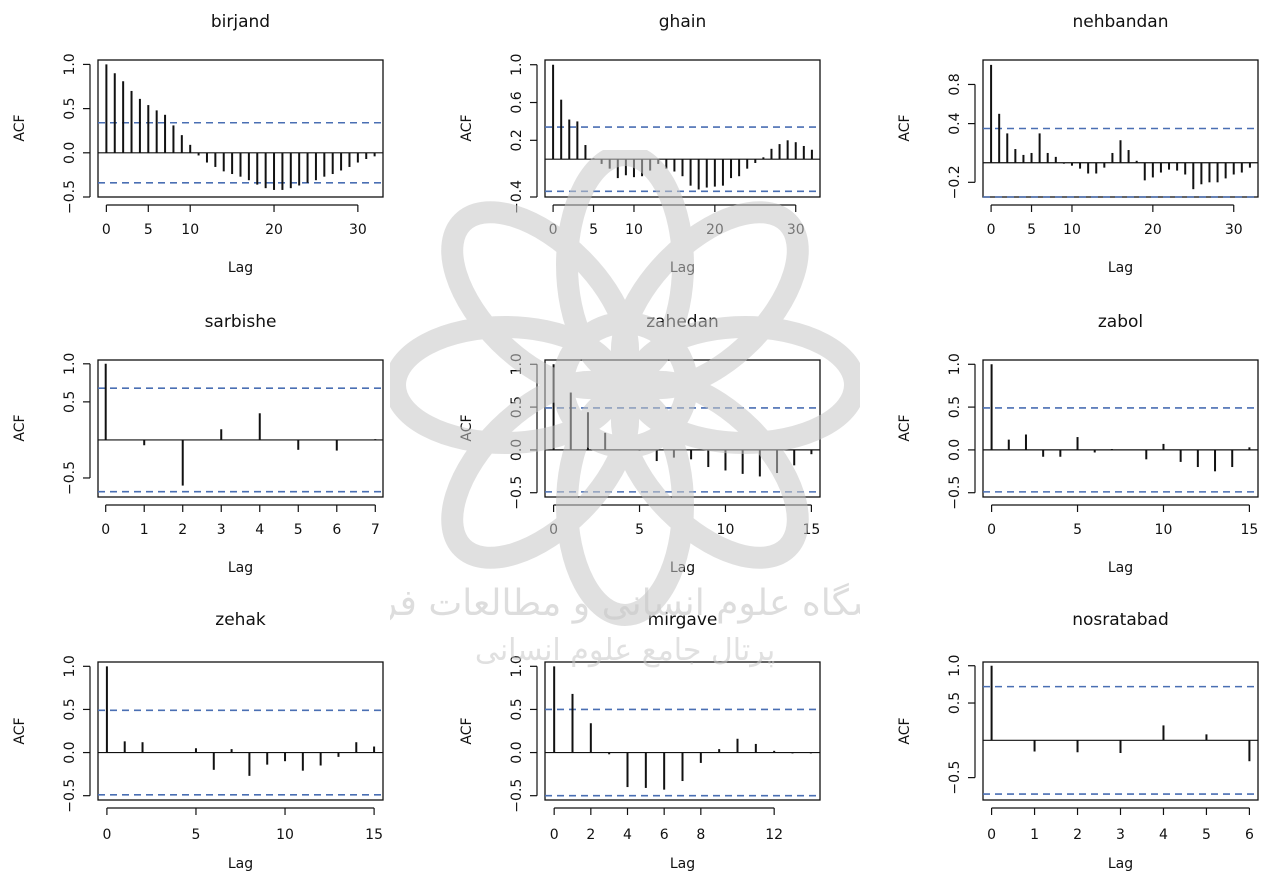 This screenshot has width=1261, height=872. Describe the element at coordinates (955, 84) in the screenshot. I see `y-tick-label: 0.8` at that location.